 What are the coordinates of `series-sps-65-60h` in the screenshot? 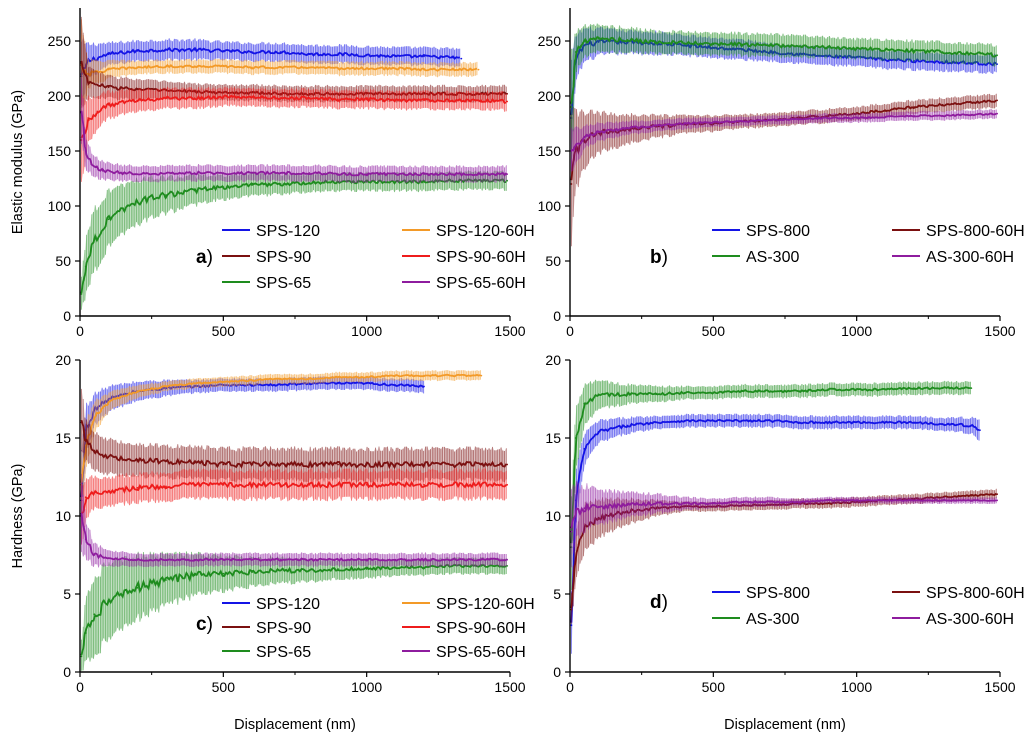 It's located at (294, 520).